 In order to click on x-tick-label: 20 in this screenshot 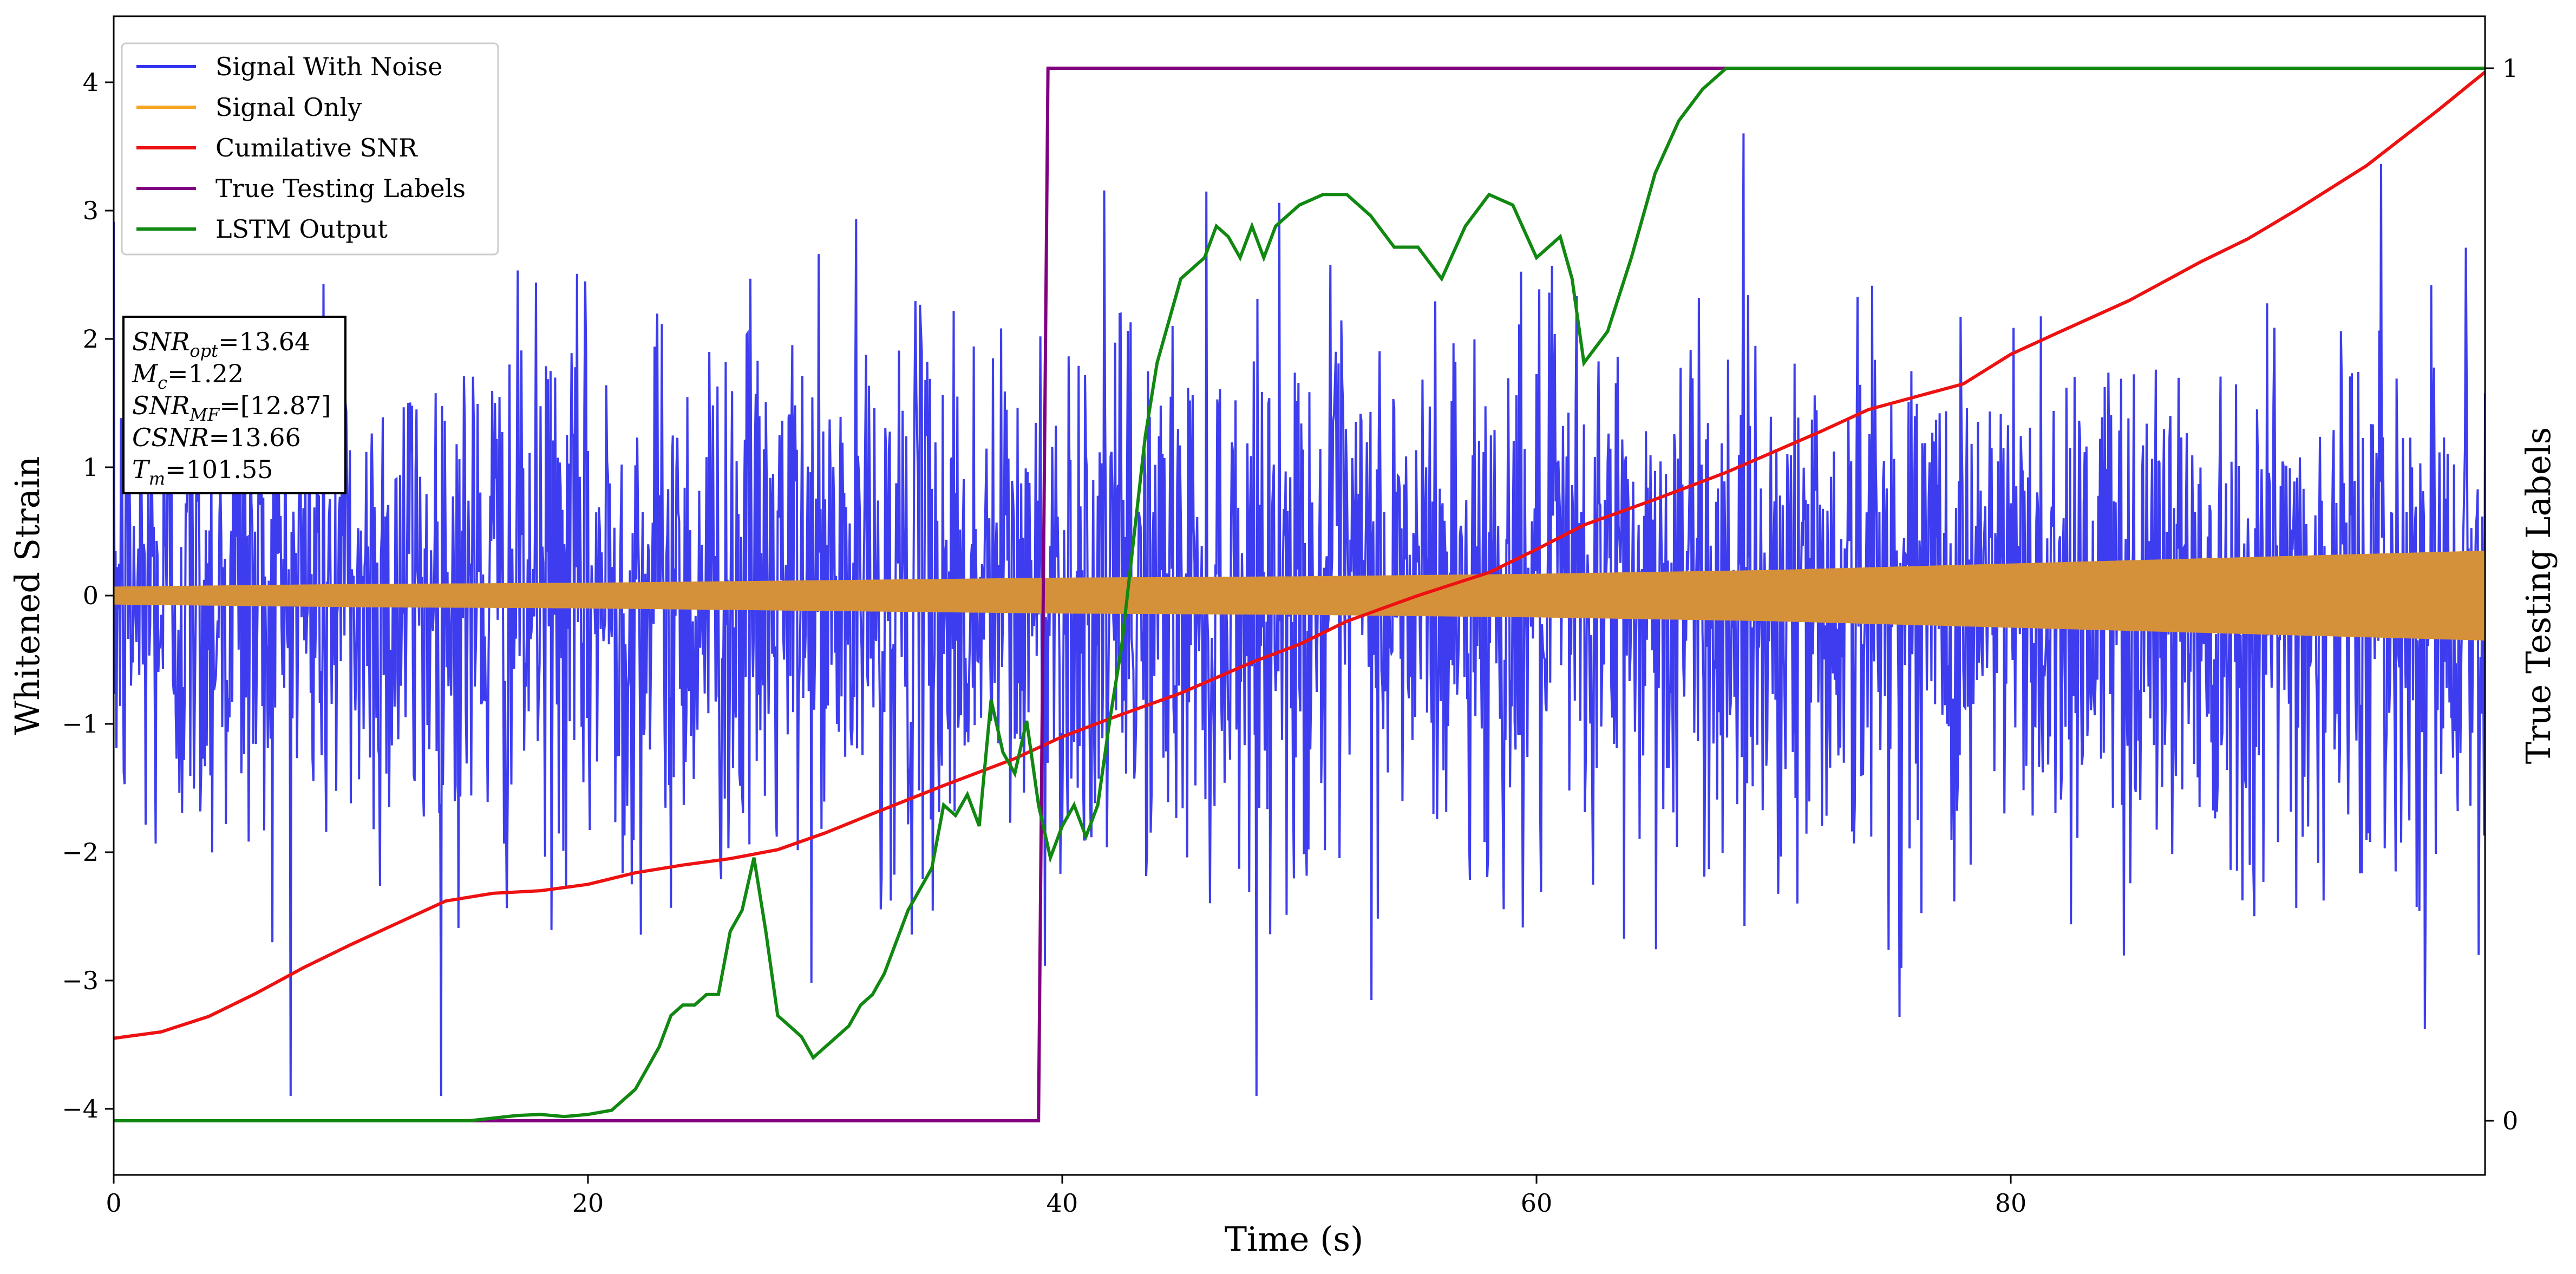, I will do `click(588, 1203)`.